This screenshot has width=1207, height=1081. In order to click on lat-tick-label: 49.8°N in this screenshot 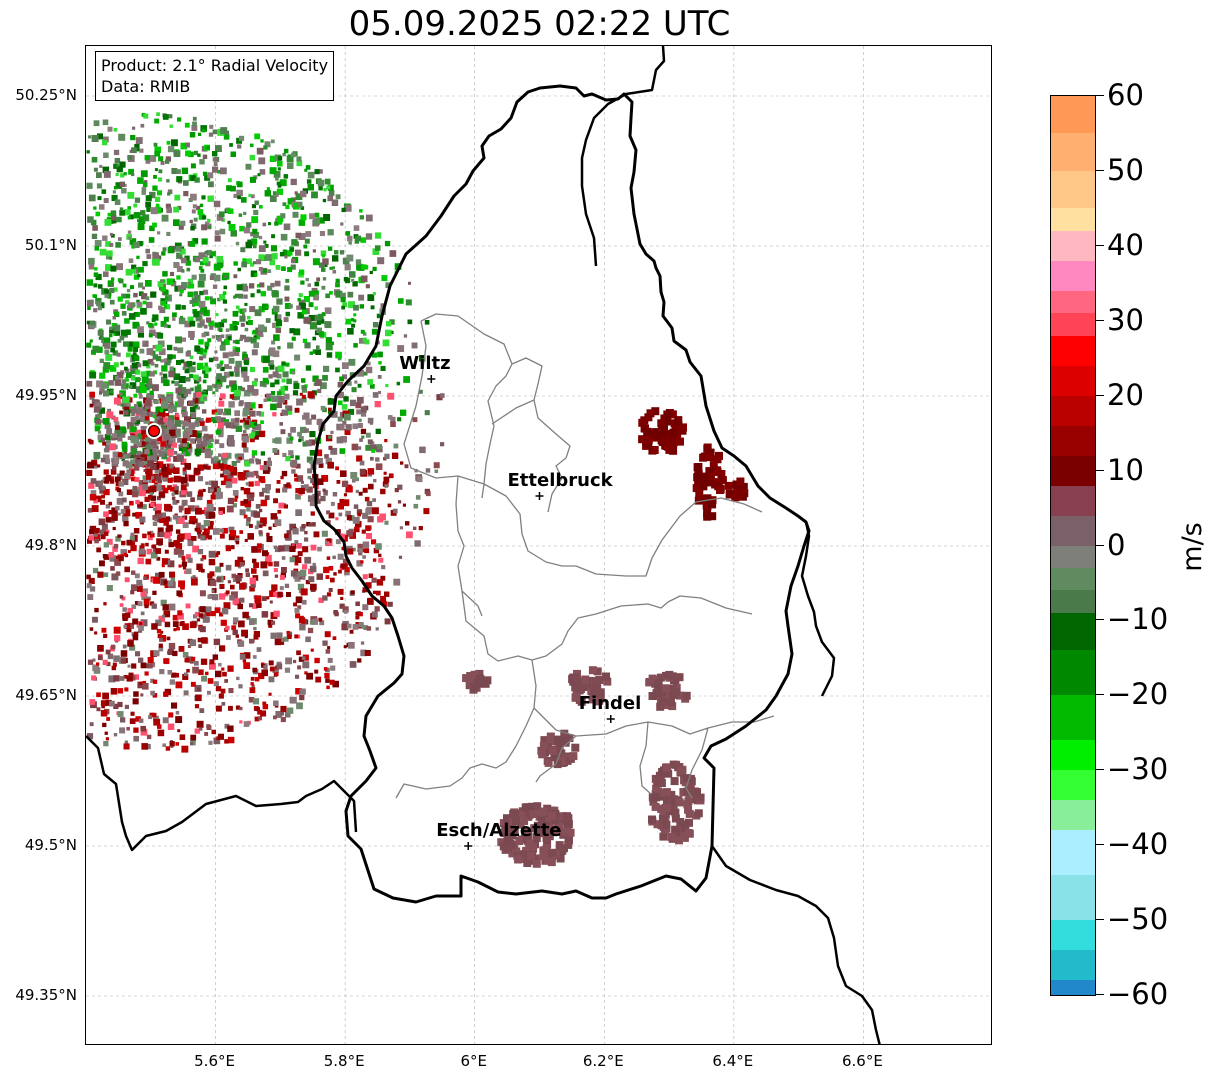, I will do `click(50, 545)`.